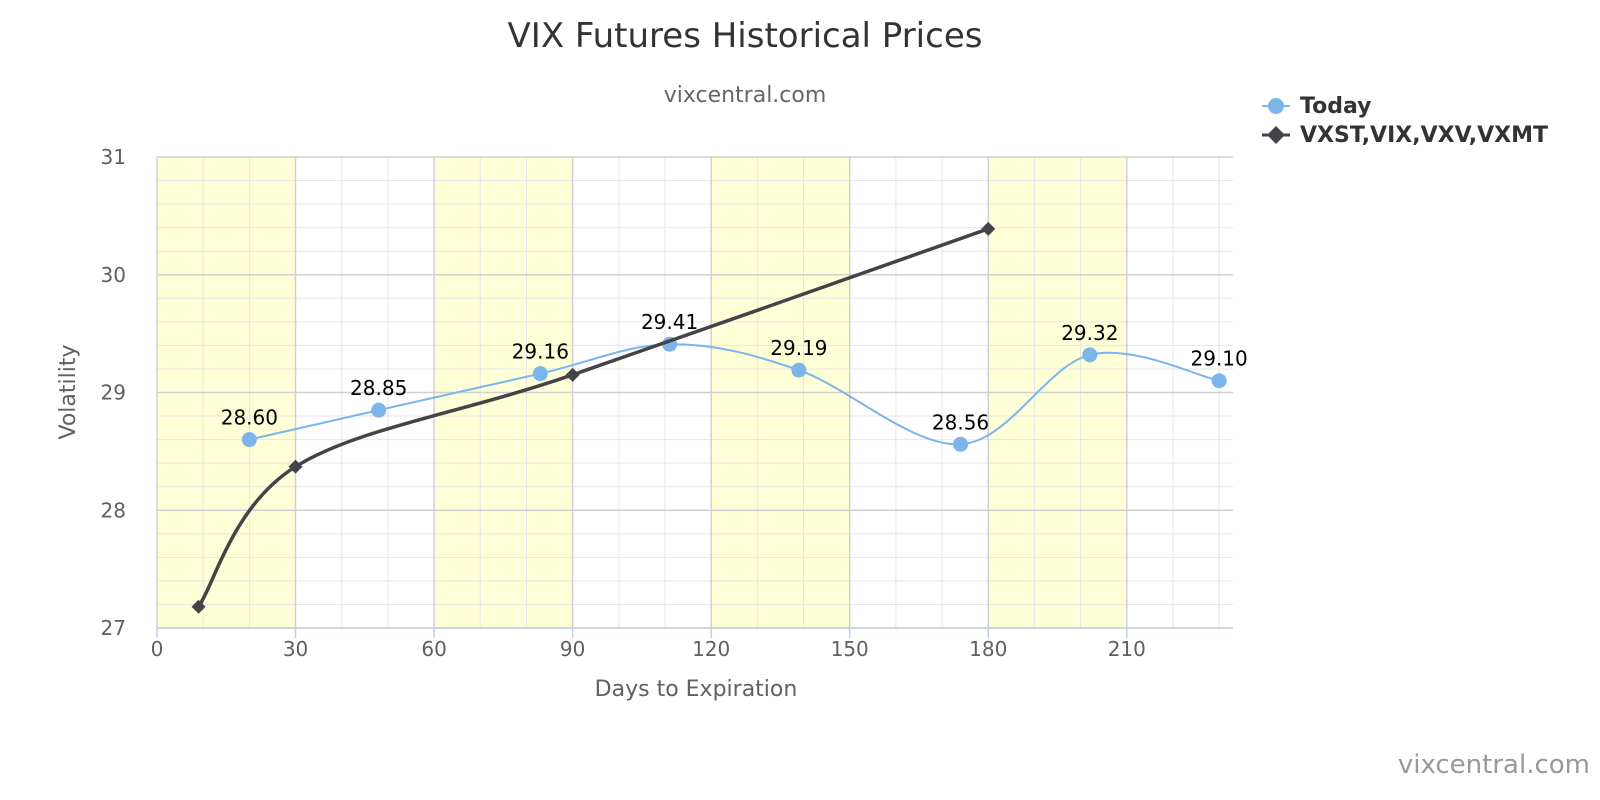 Image resolution: width=1600 pixels, height=800 pixels. I want to click on y-tick-label: 28, so click(113, 510).